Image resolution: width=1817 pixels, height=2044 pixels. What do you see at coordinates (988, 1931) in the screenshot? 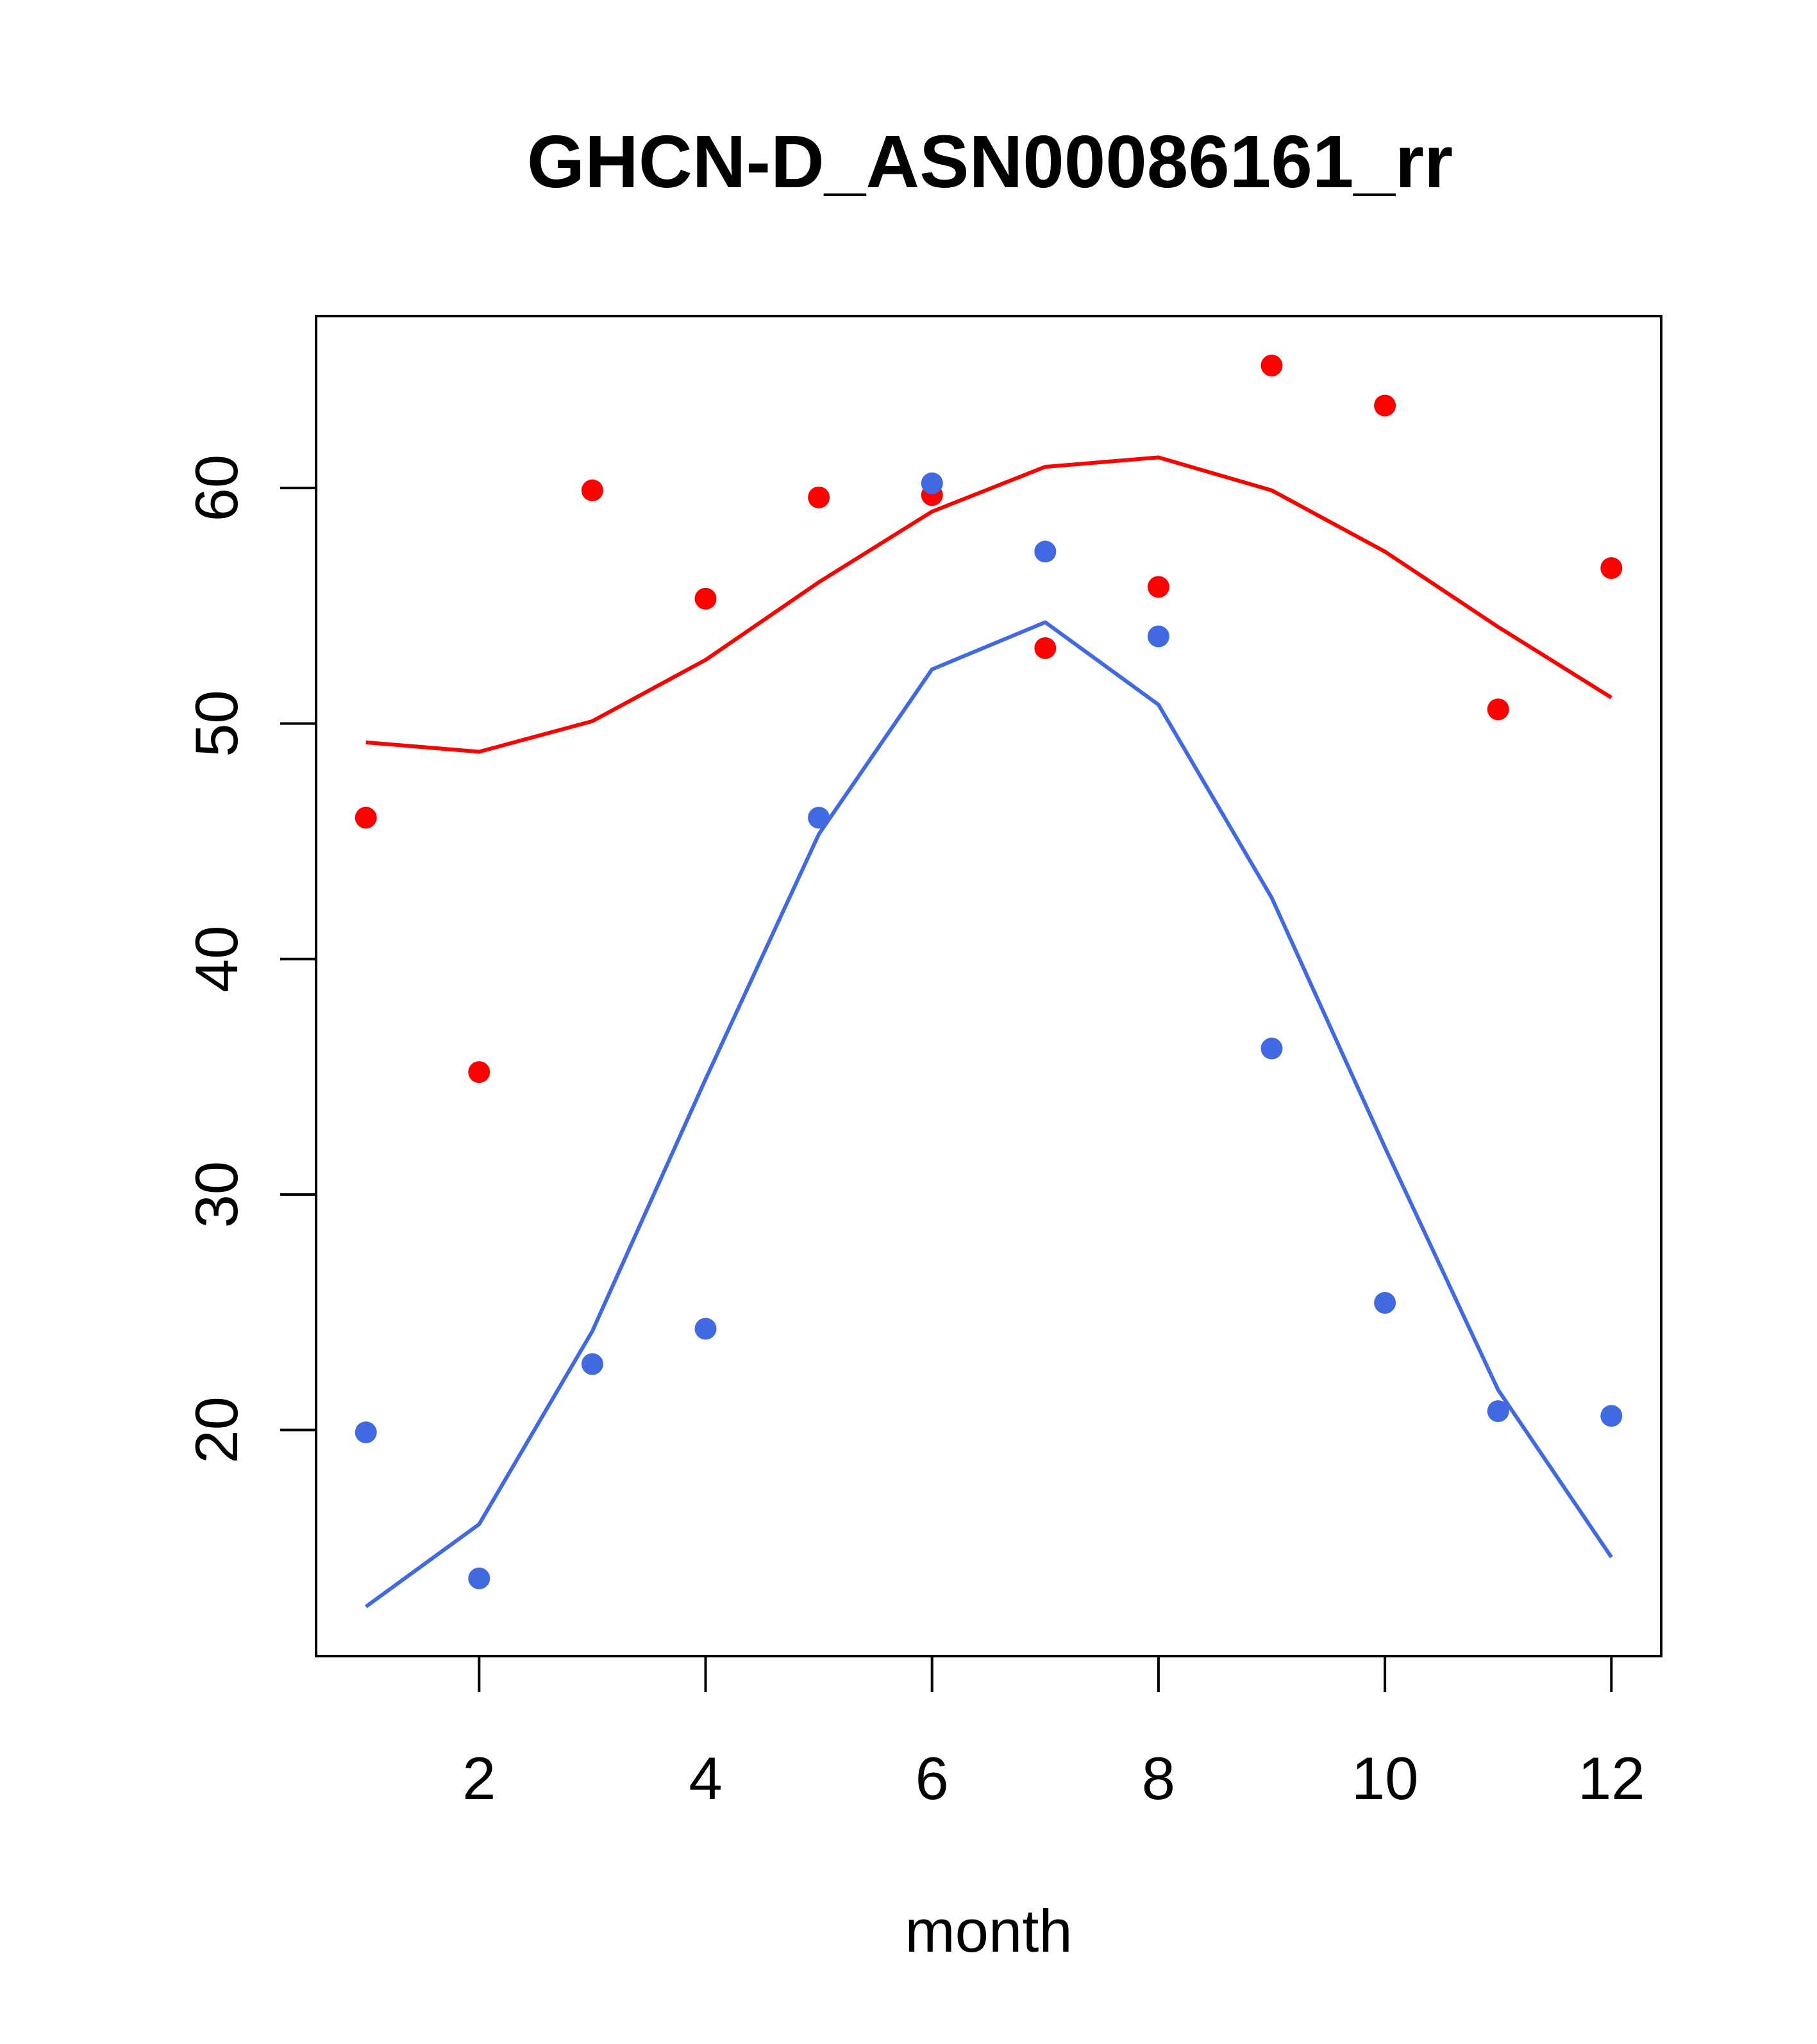
I see `x-axis-title: month` at bounding box center [988, 1931].